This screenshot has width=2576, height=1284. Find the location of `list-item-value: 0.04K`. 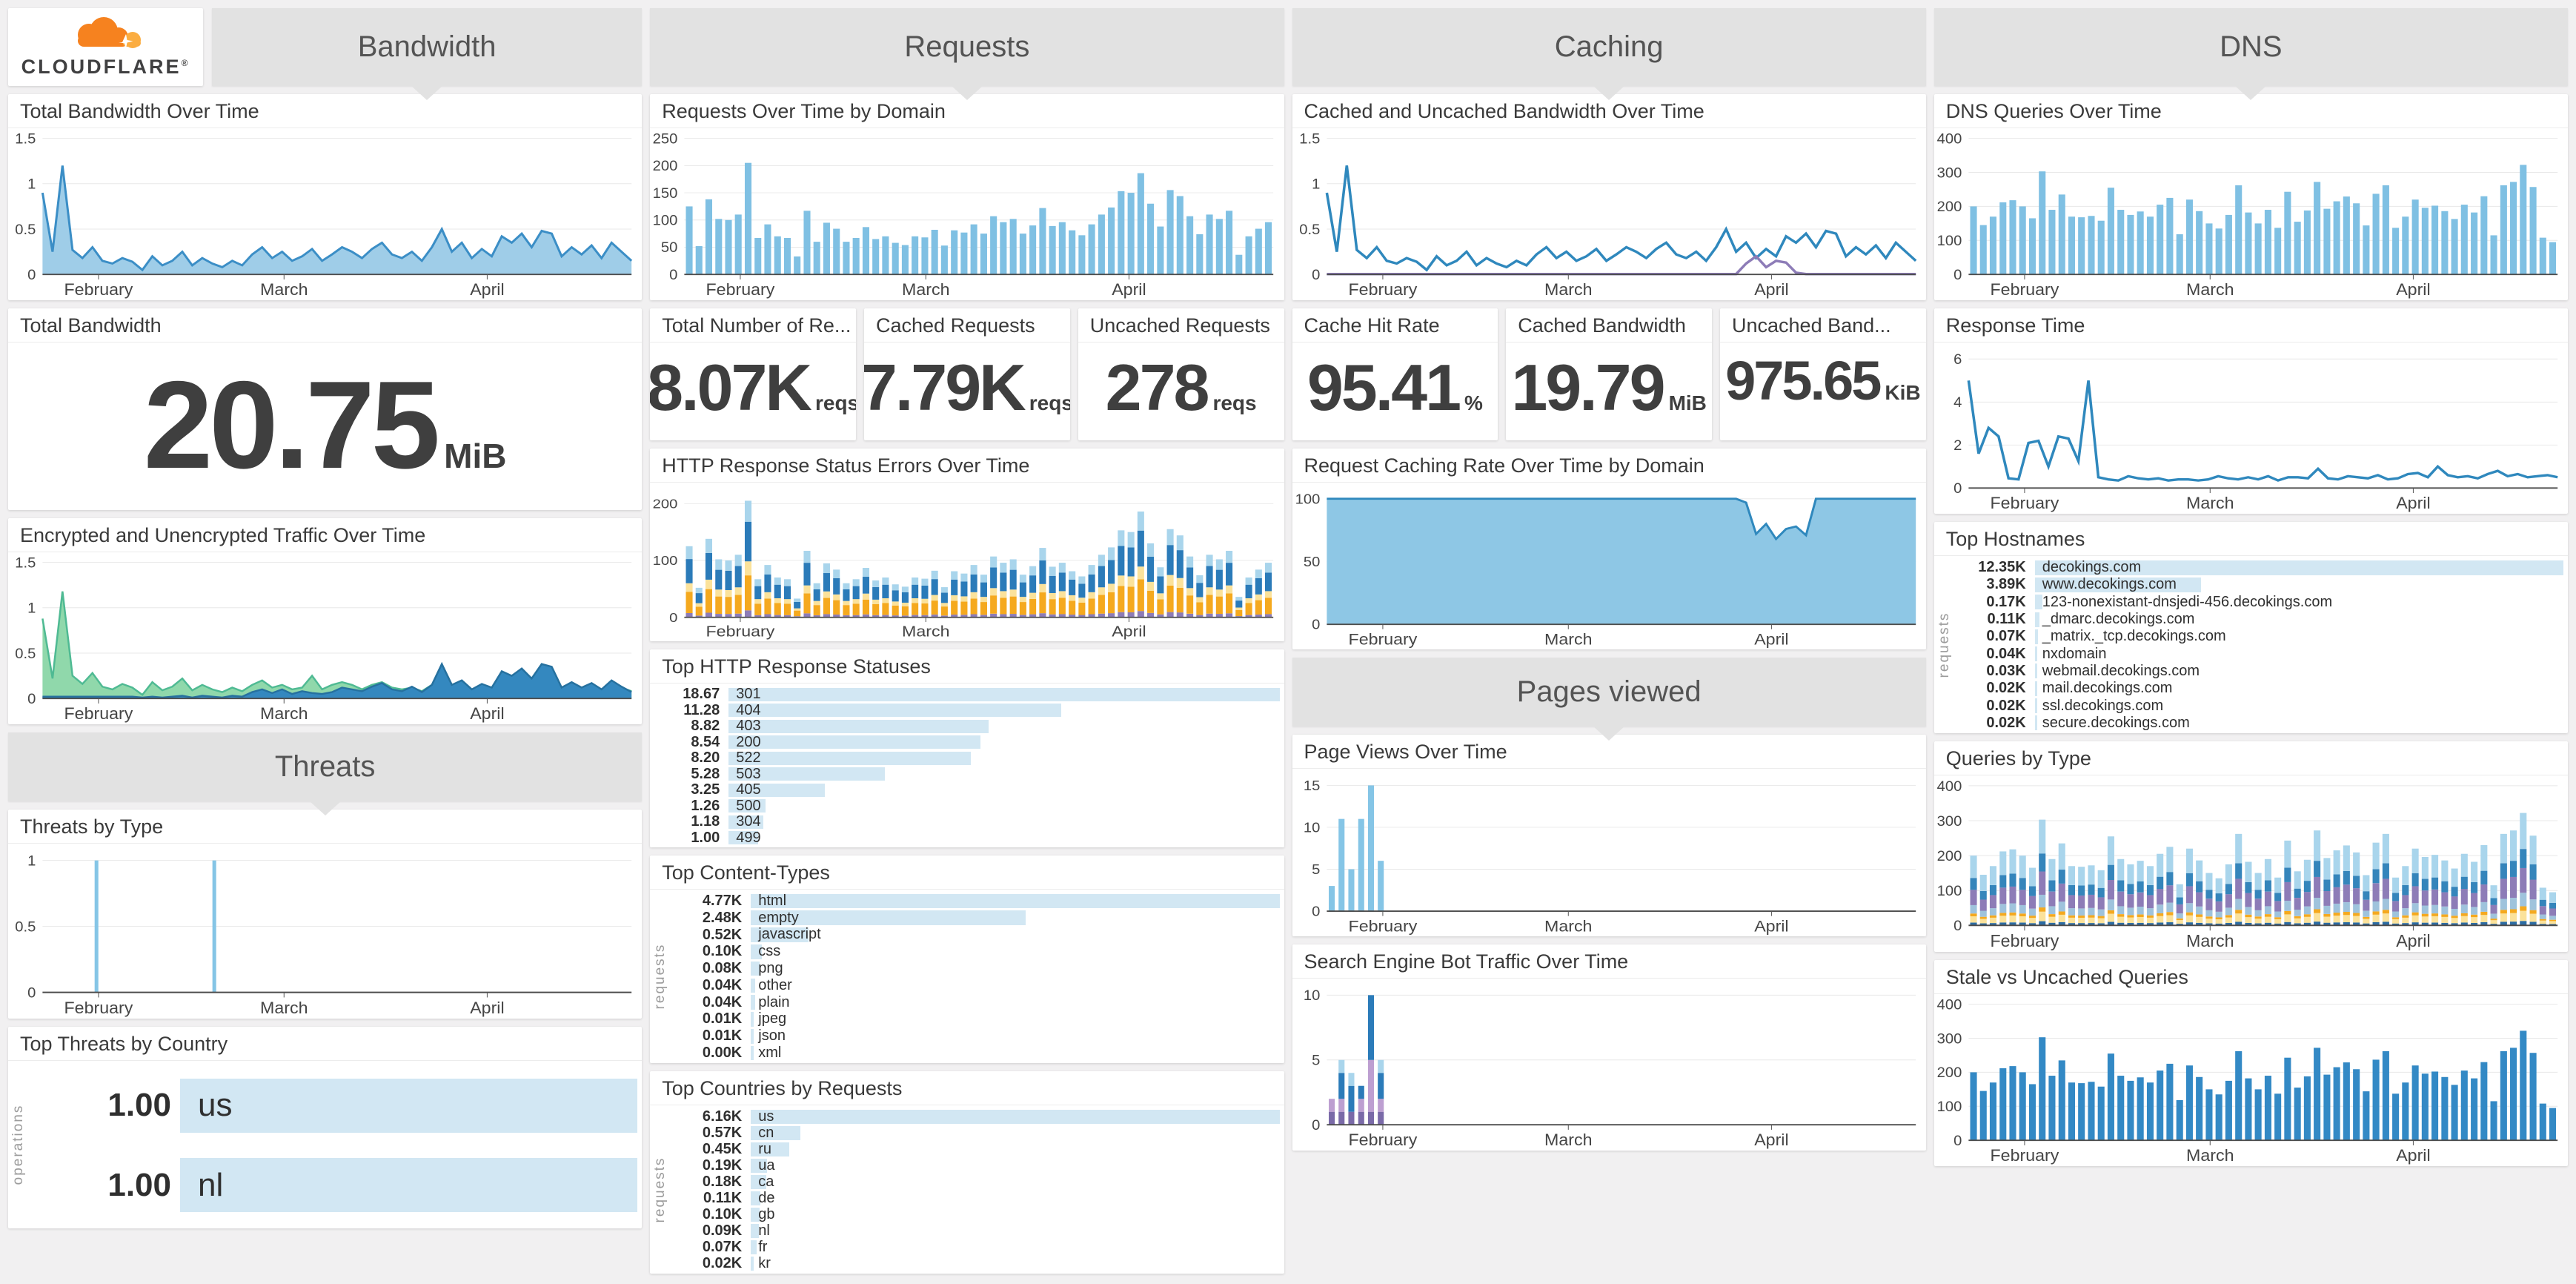

list-item-value: 0.04K is located at coordinates (2006, 653).